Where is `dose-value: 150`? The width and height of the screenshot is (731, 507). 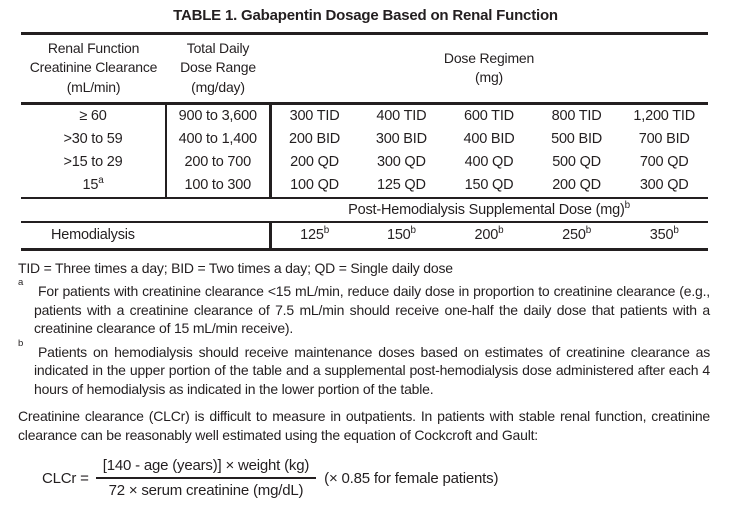
dose-value: 150 is located at coordinates (398, 235).